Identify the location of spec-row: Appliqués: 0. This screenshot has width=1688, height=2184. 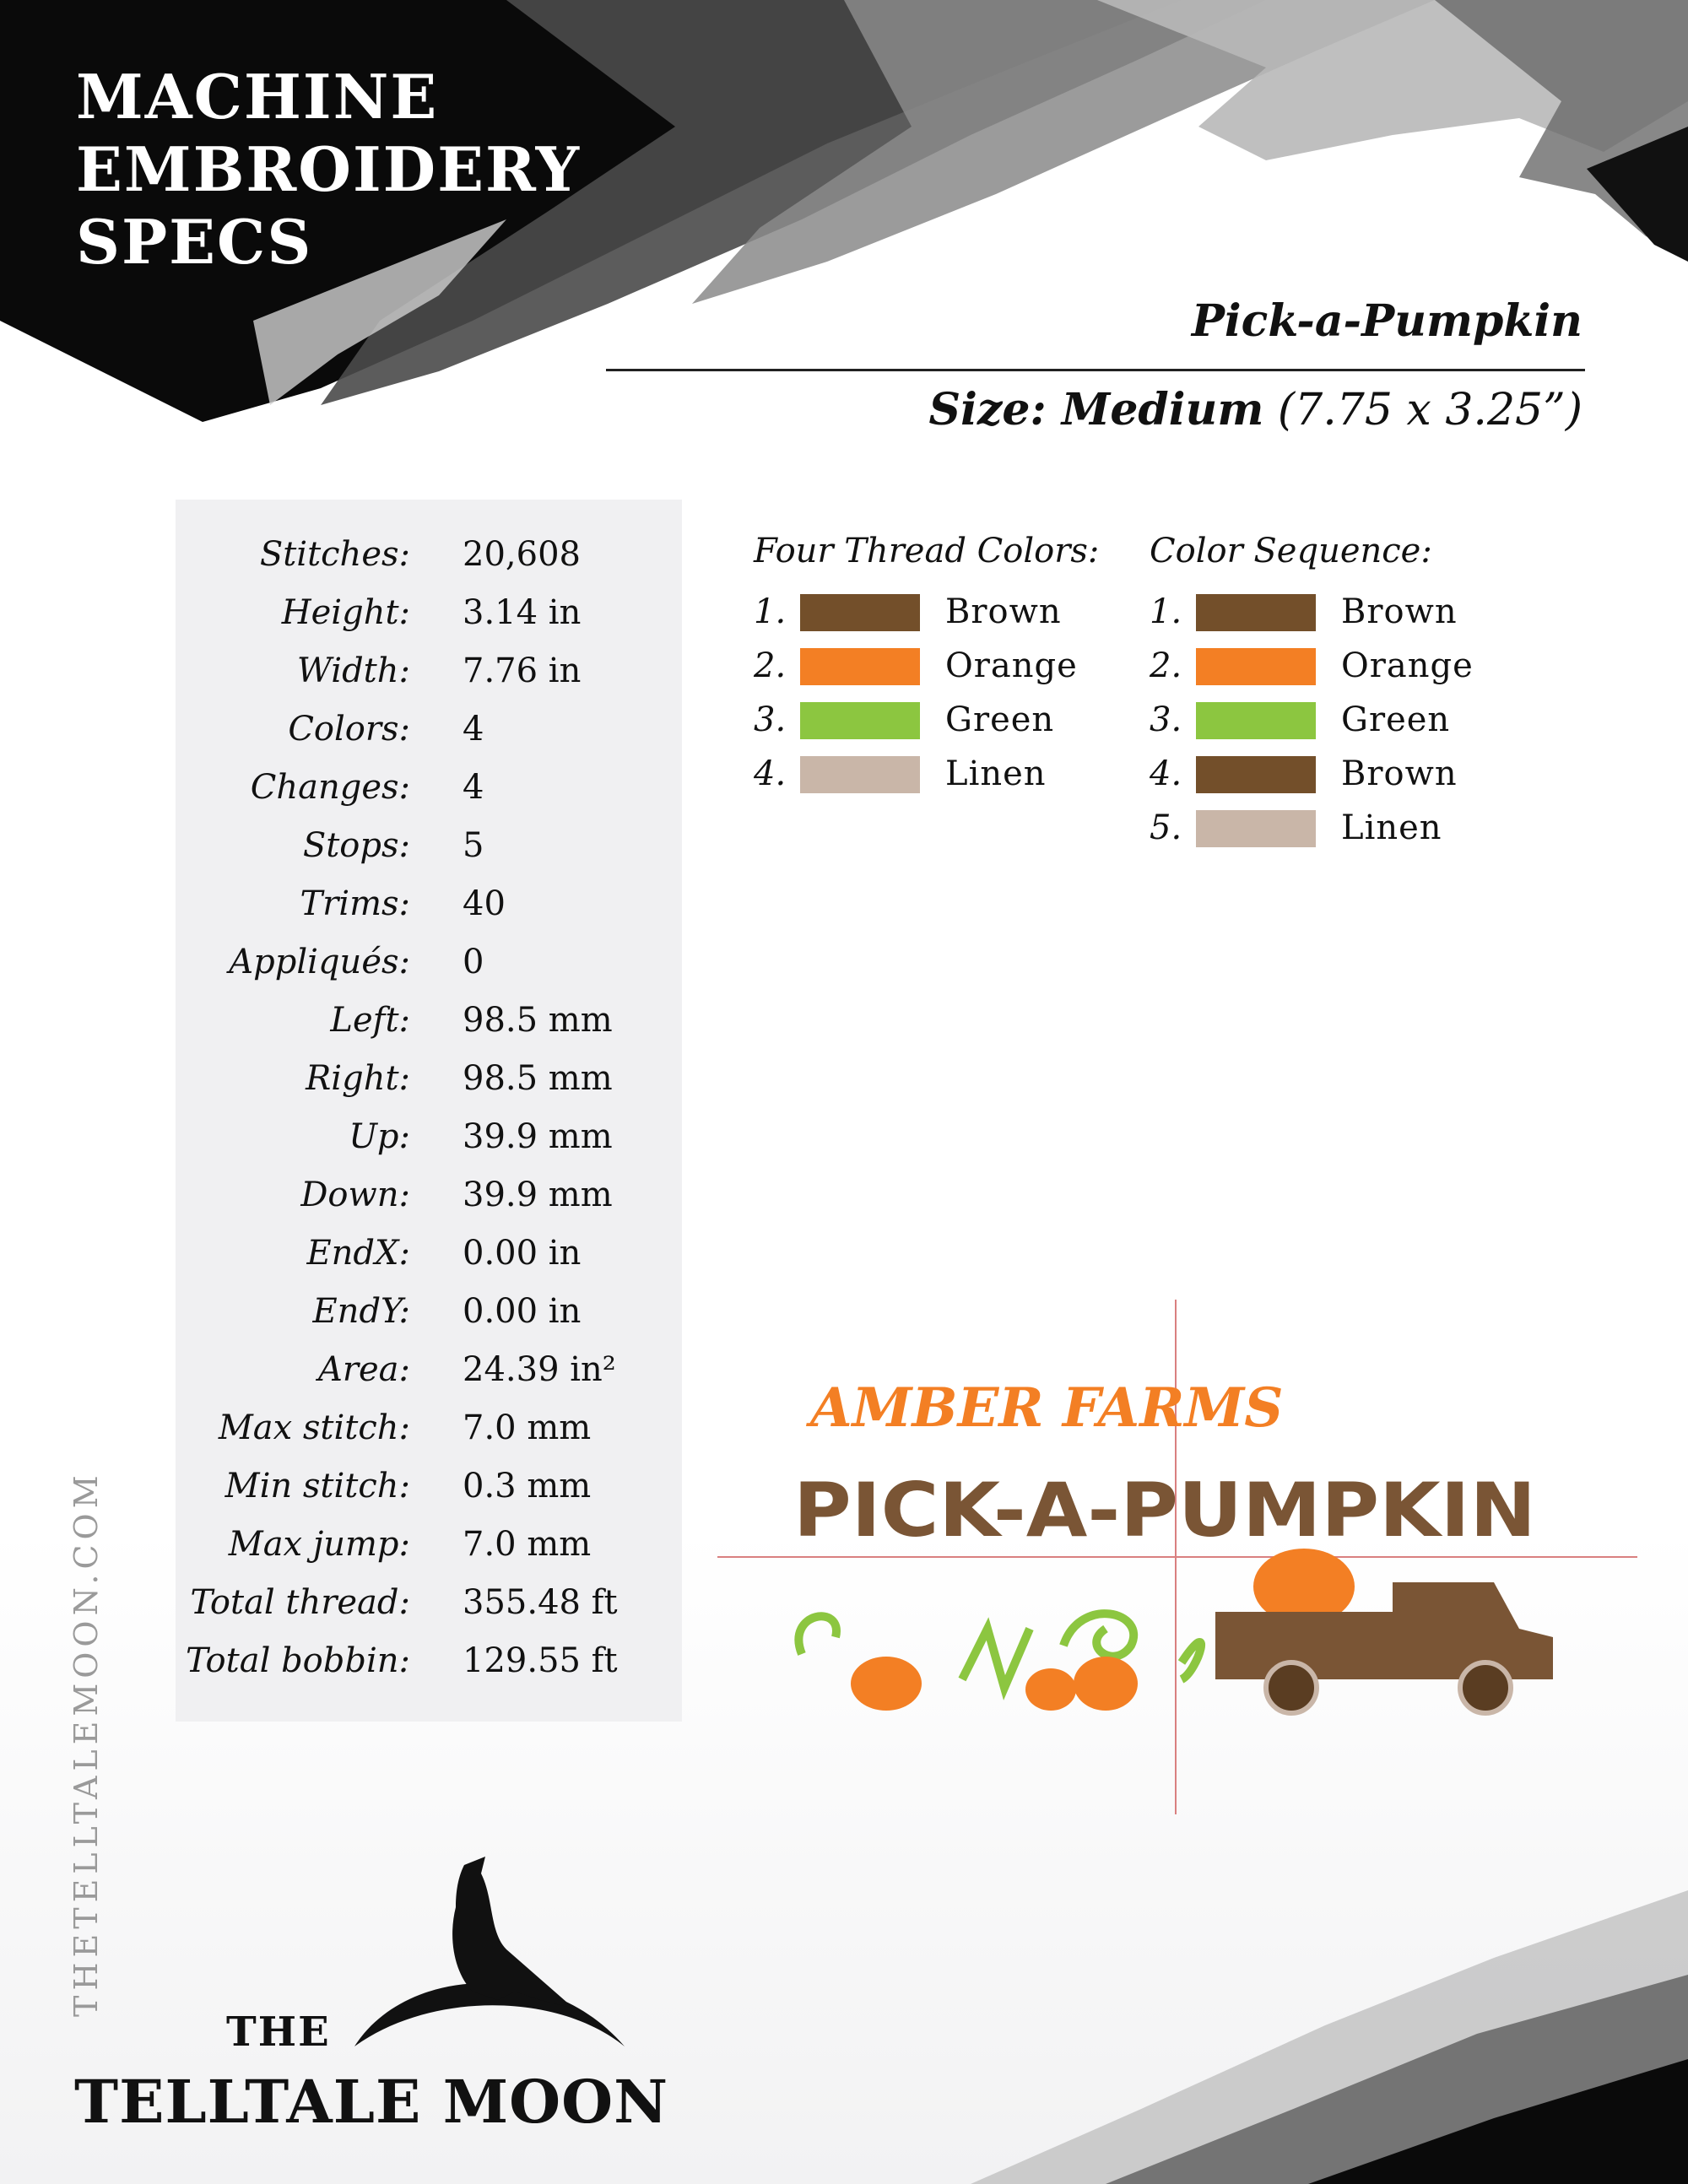
(429, 970).